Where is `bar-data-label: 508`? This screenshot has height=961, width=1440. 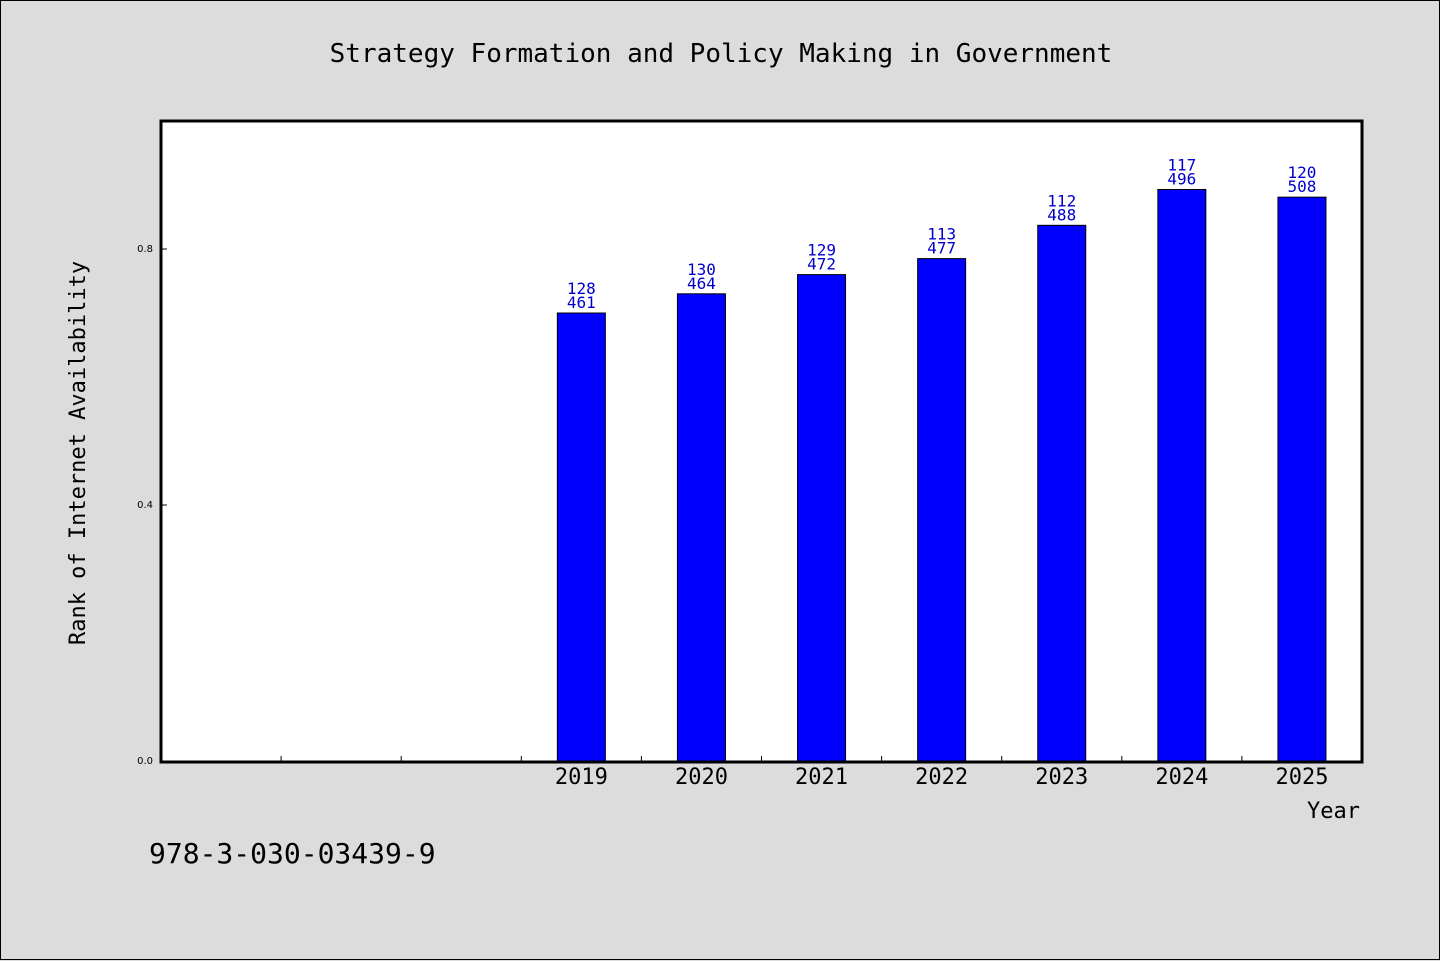 bar-data-label: 508 is located at coordinates (1301, 186).